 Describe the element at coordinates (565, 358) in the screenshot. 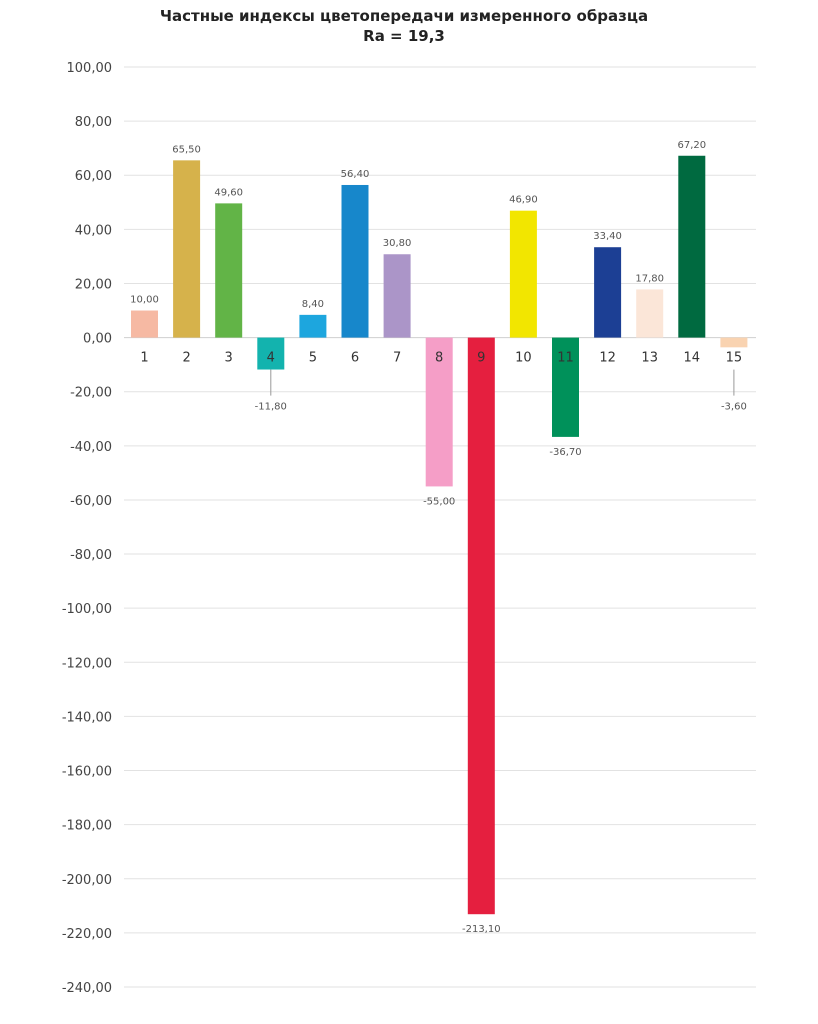

I see `x-tick-label: 11` at that location.